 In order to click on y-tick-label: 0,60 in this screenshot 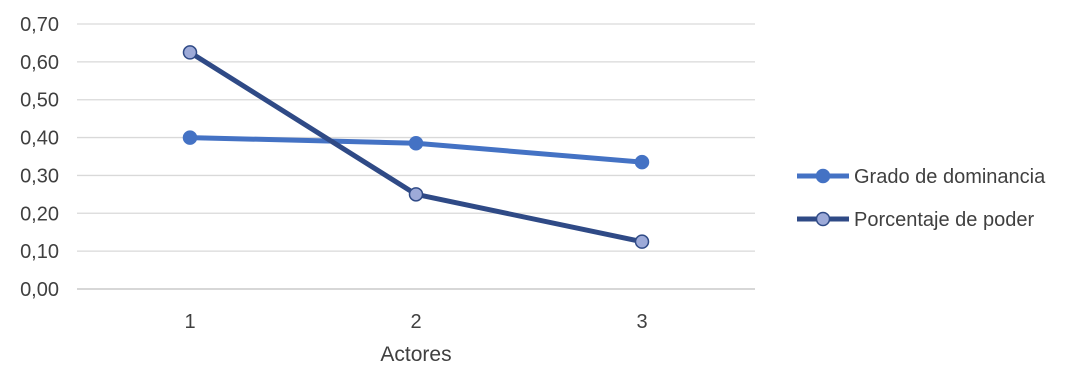, I will do `click(39, 63)`.